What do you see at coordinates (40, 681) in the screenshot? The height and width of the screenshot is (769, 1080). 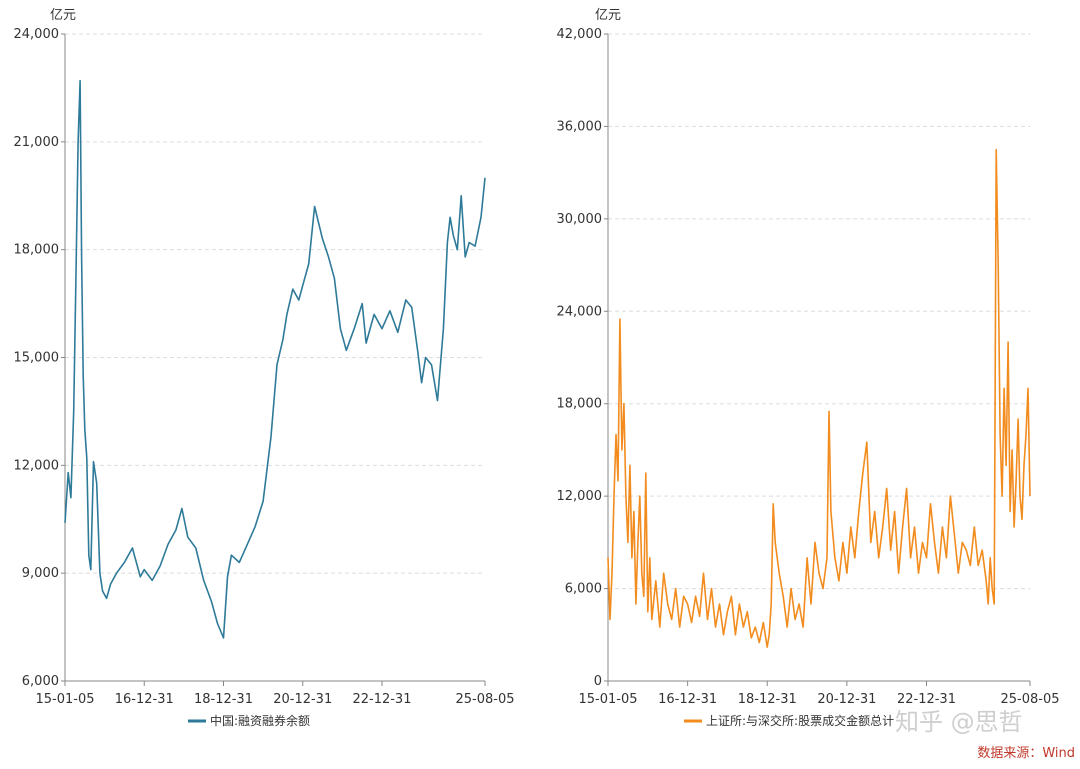 I see `margin-y-tick-label: 6,000` at bounding box center [40, 681].